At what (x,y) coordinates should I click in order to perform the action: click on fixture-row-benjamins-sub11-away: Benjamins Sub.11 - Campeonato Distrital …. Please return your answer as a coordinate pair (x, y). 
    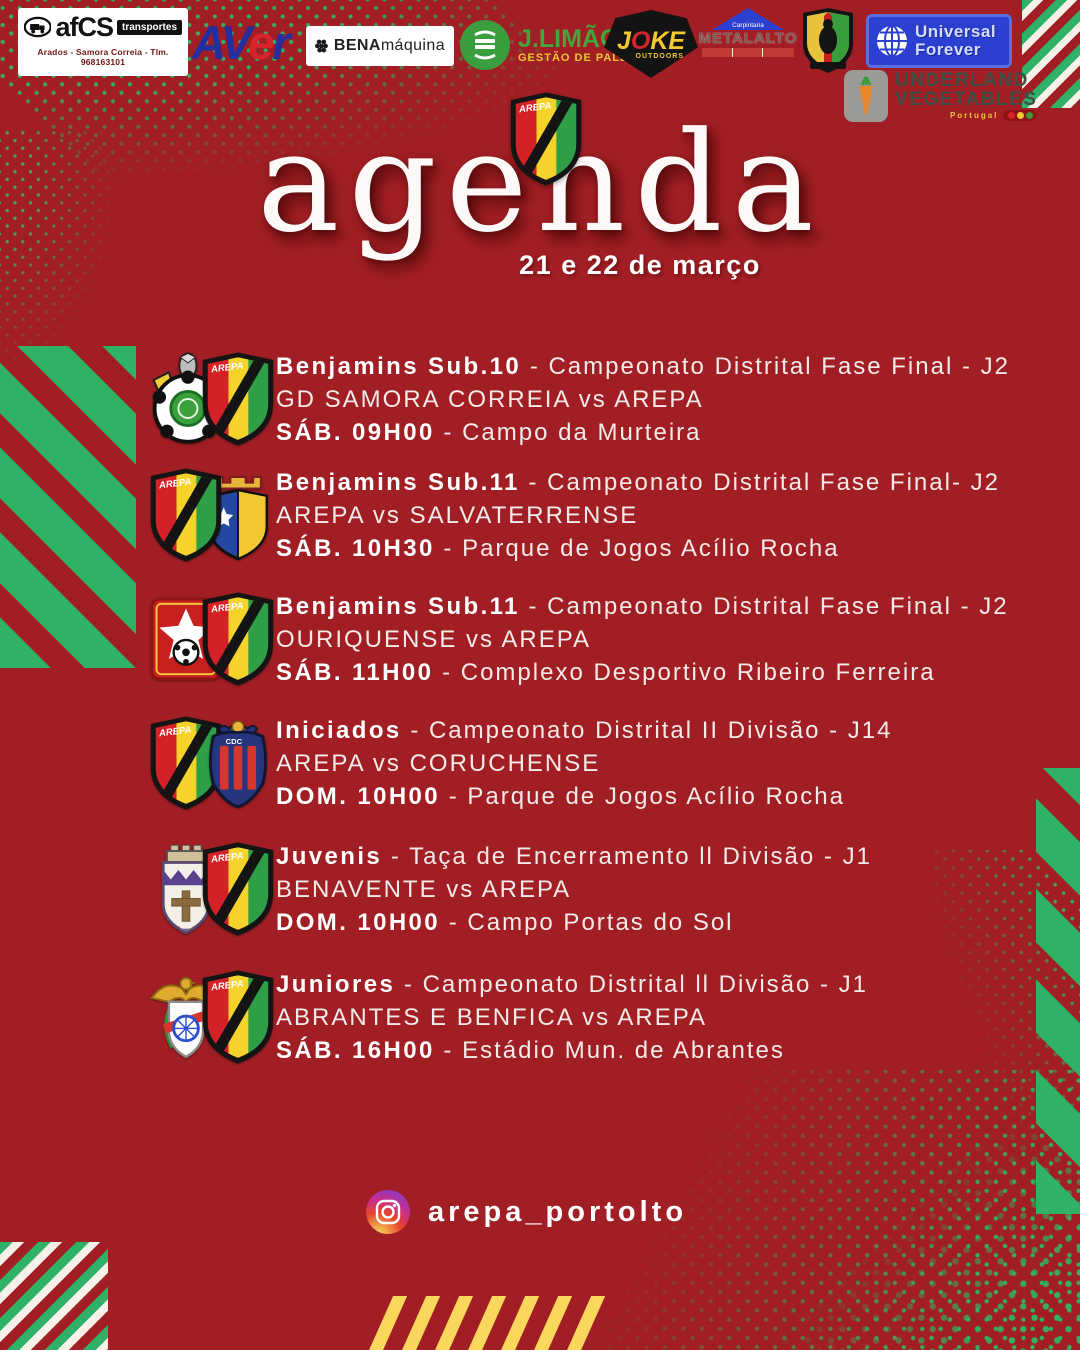
    Looking at the image, I should click on (603, 644).